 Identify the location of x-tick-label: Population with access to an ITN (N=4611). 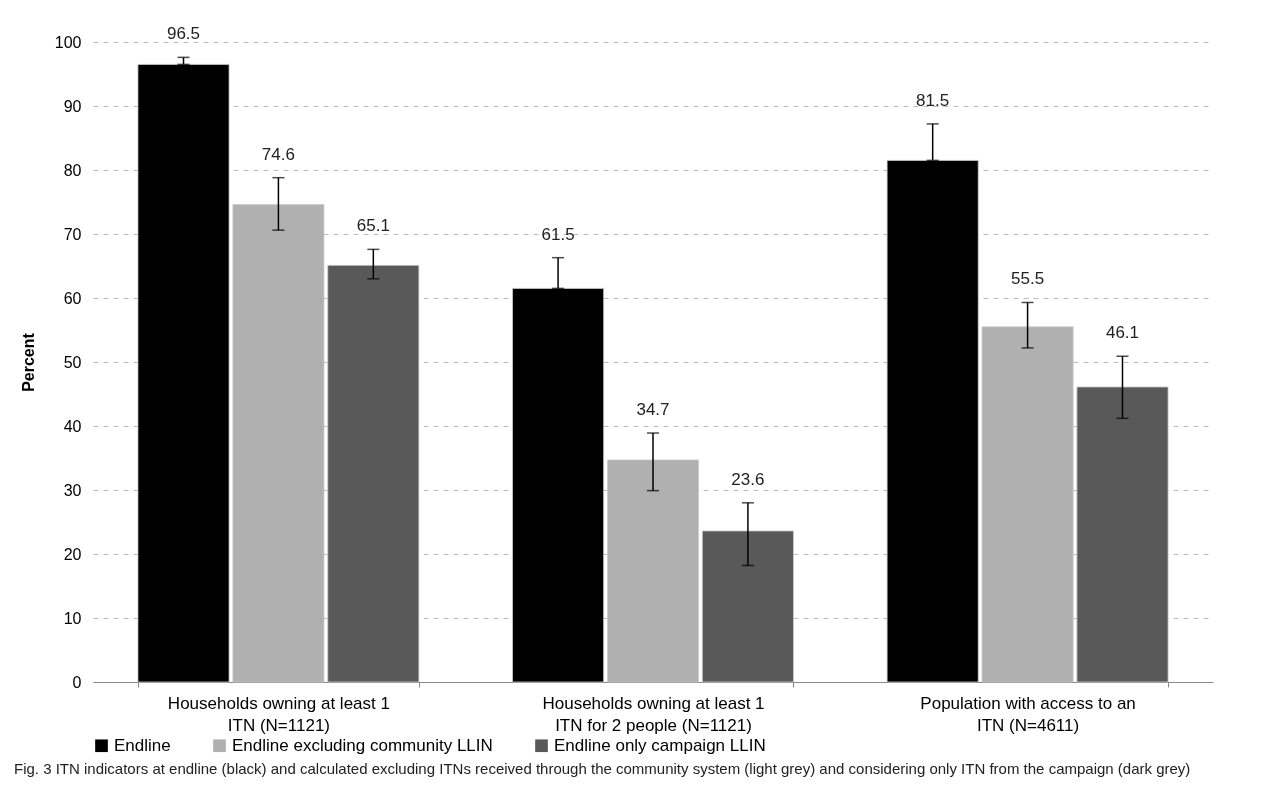
(1028, 714).